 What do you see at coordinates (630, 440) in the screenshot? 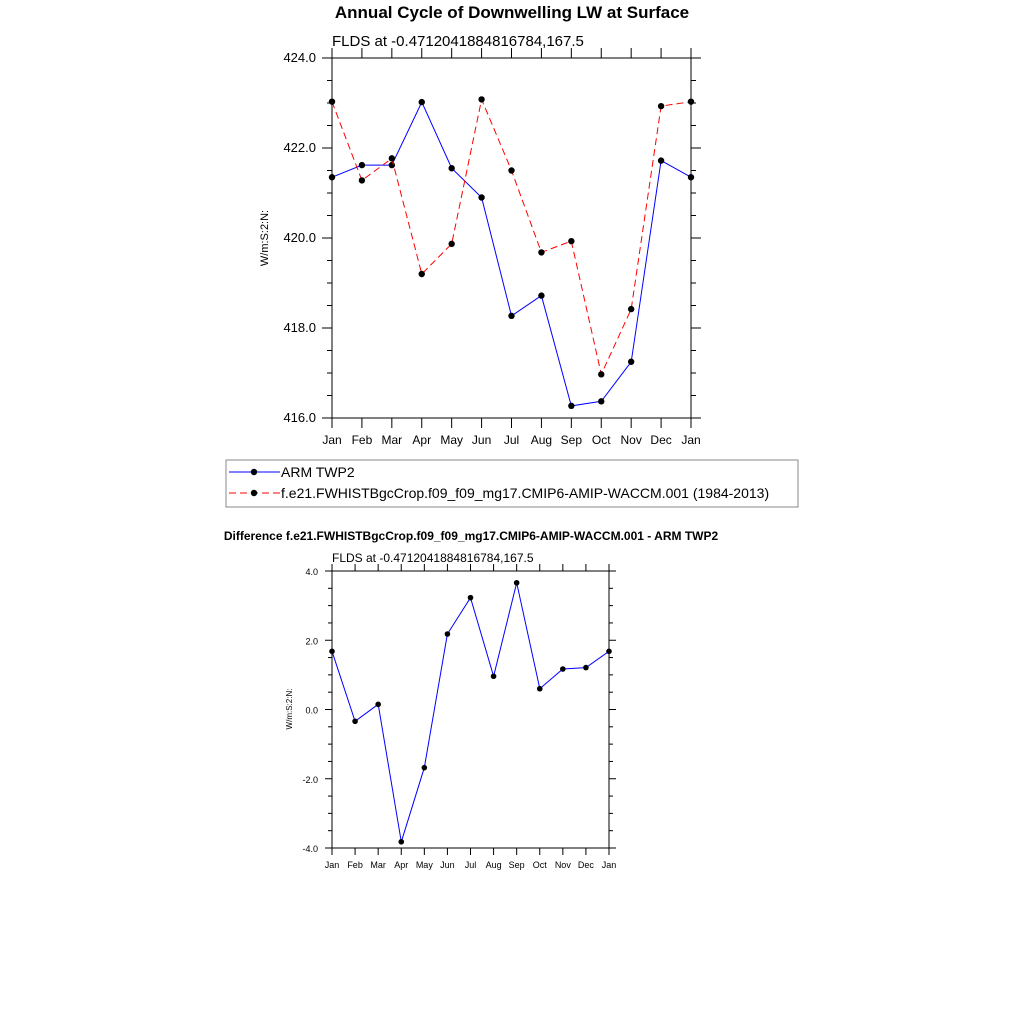
I see `chart1-xtick-label: Nov` at bounding box center [630, 440].